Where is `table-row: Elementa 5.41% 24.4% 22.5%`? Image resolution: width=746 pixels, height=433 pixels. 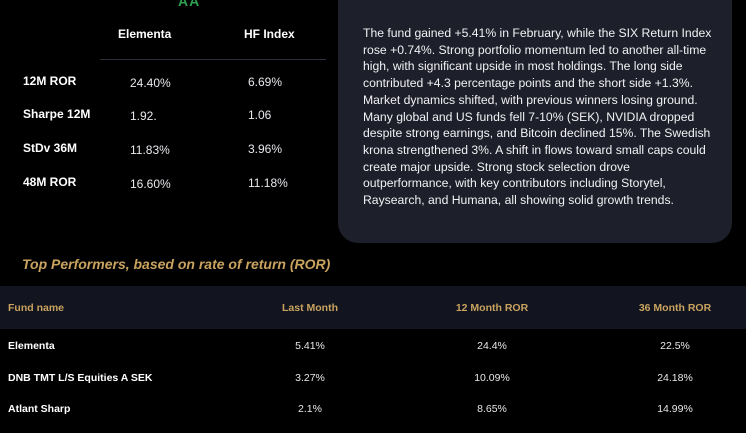
table-row: Elementa 5.41% 24.4% 22.5% is located at coordinates (373, 355).